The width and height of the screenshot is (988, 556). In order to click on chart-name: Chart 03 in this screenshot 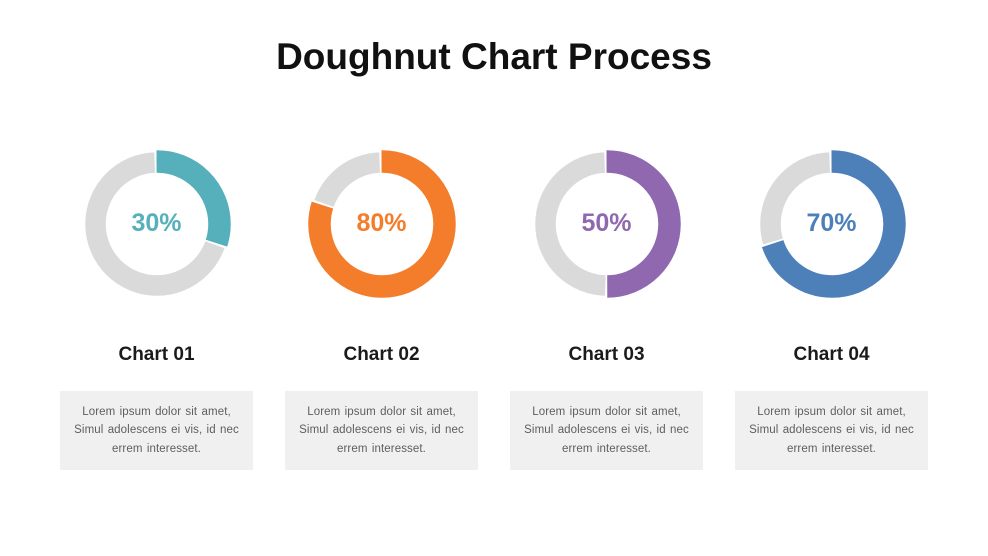, I will do `click(606, 354)`.